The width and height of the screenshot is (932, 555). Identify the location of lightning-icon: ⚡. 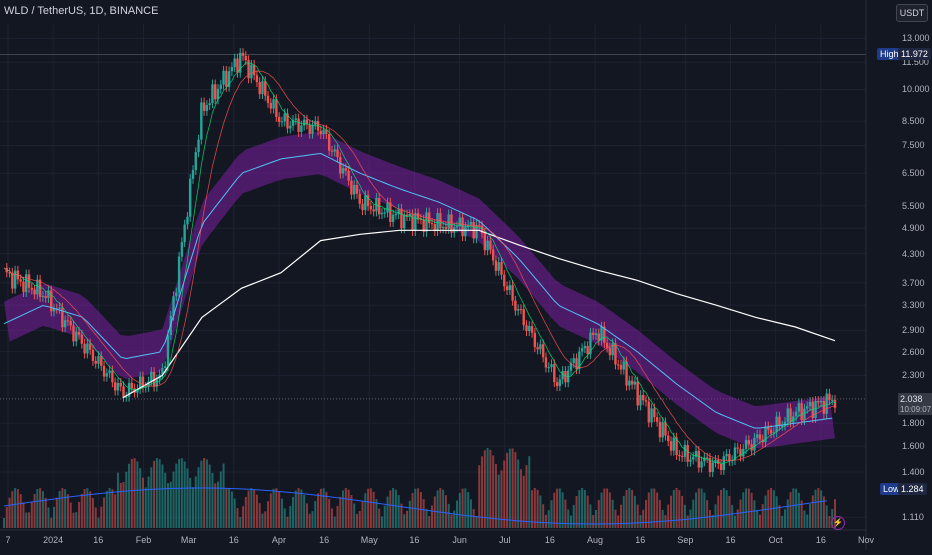
(838, 523).